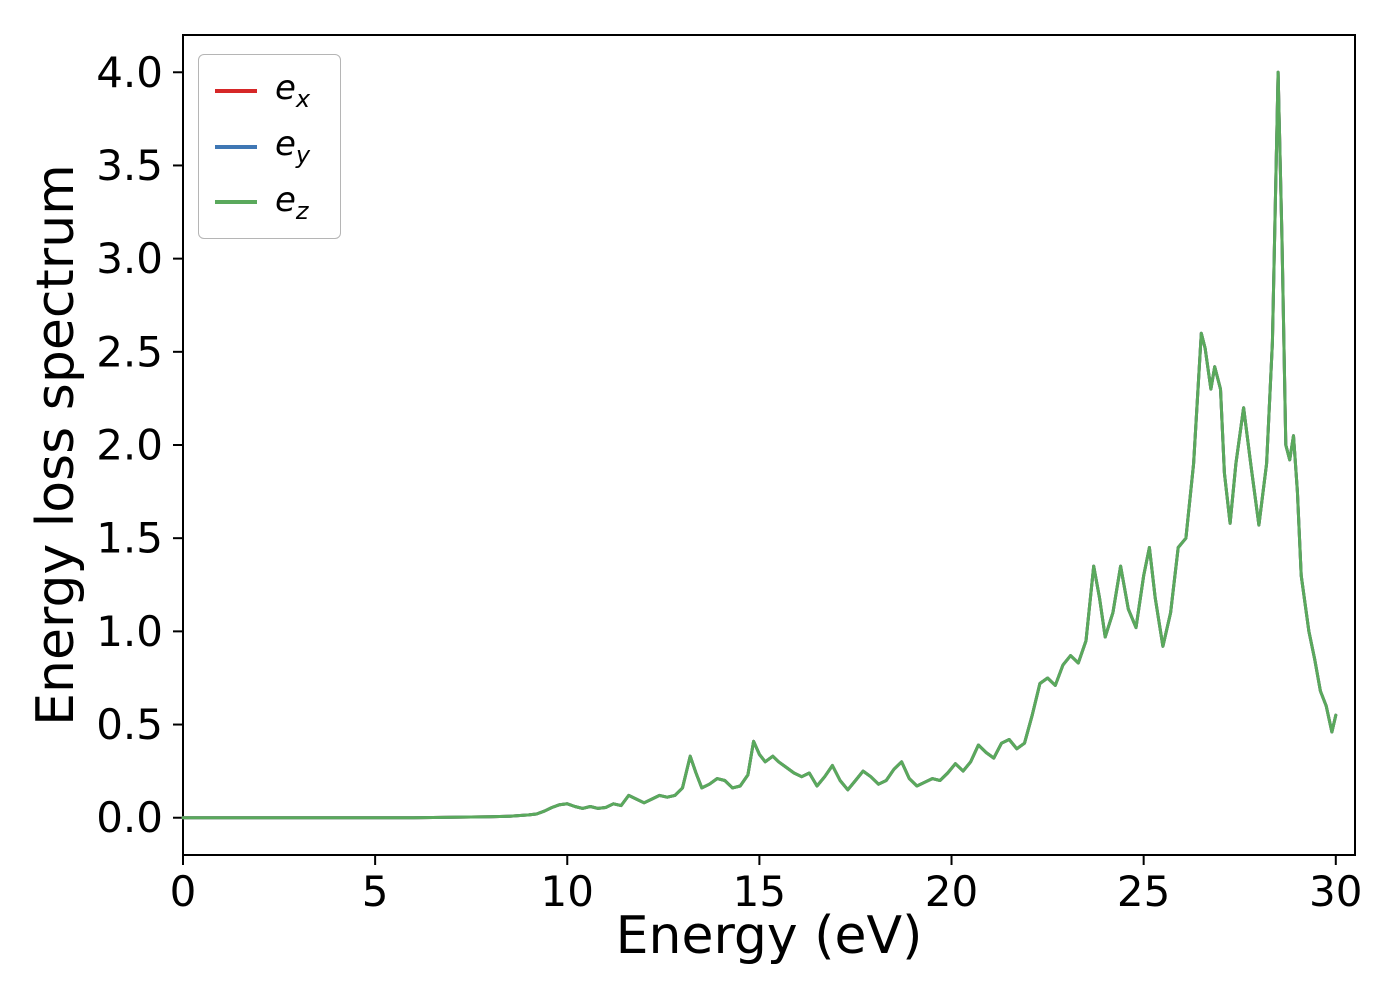  I want to click on legend-label-ez-sub: z, so click(302, 210).